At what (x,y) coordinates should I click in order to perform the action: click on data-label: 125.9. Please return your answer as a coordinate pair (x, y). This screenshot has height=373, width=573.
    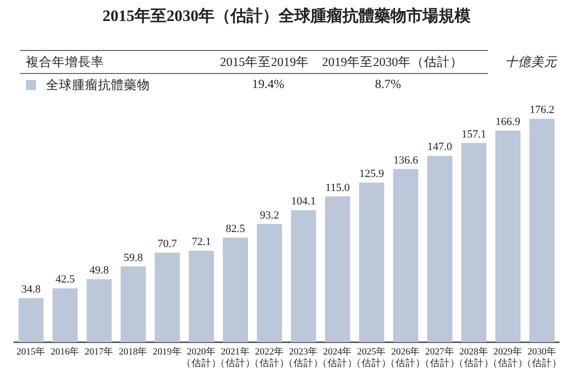
    Looking at the image, I should click on (372, 174).